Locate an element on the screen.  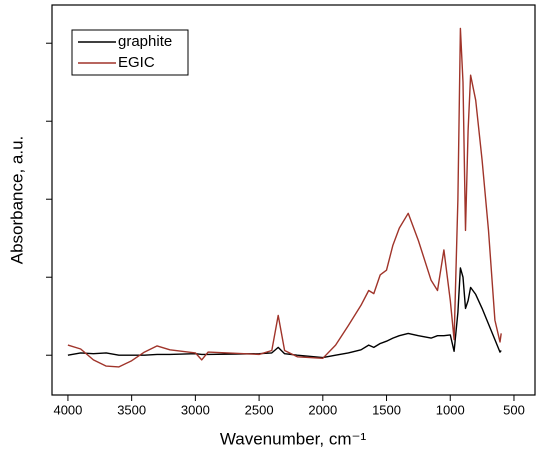
legend-label: graphite is located at coordinates (145, 41).